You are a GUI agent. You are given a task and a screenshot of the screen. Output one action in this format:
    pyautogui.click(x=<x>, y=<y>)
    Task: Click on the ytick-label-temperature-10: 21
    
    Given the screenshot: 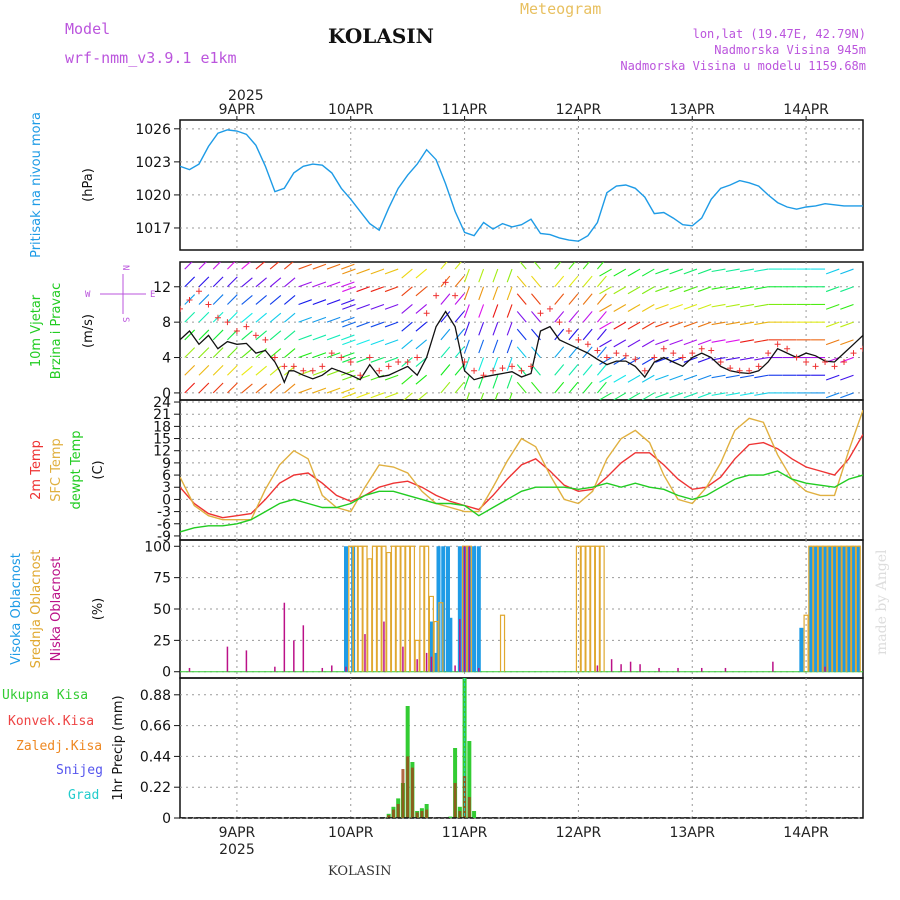 What is the action you would take?
    pyautogui.click(x=162, y=415)
    